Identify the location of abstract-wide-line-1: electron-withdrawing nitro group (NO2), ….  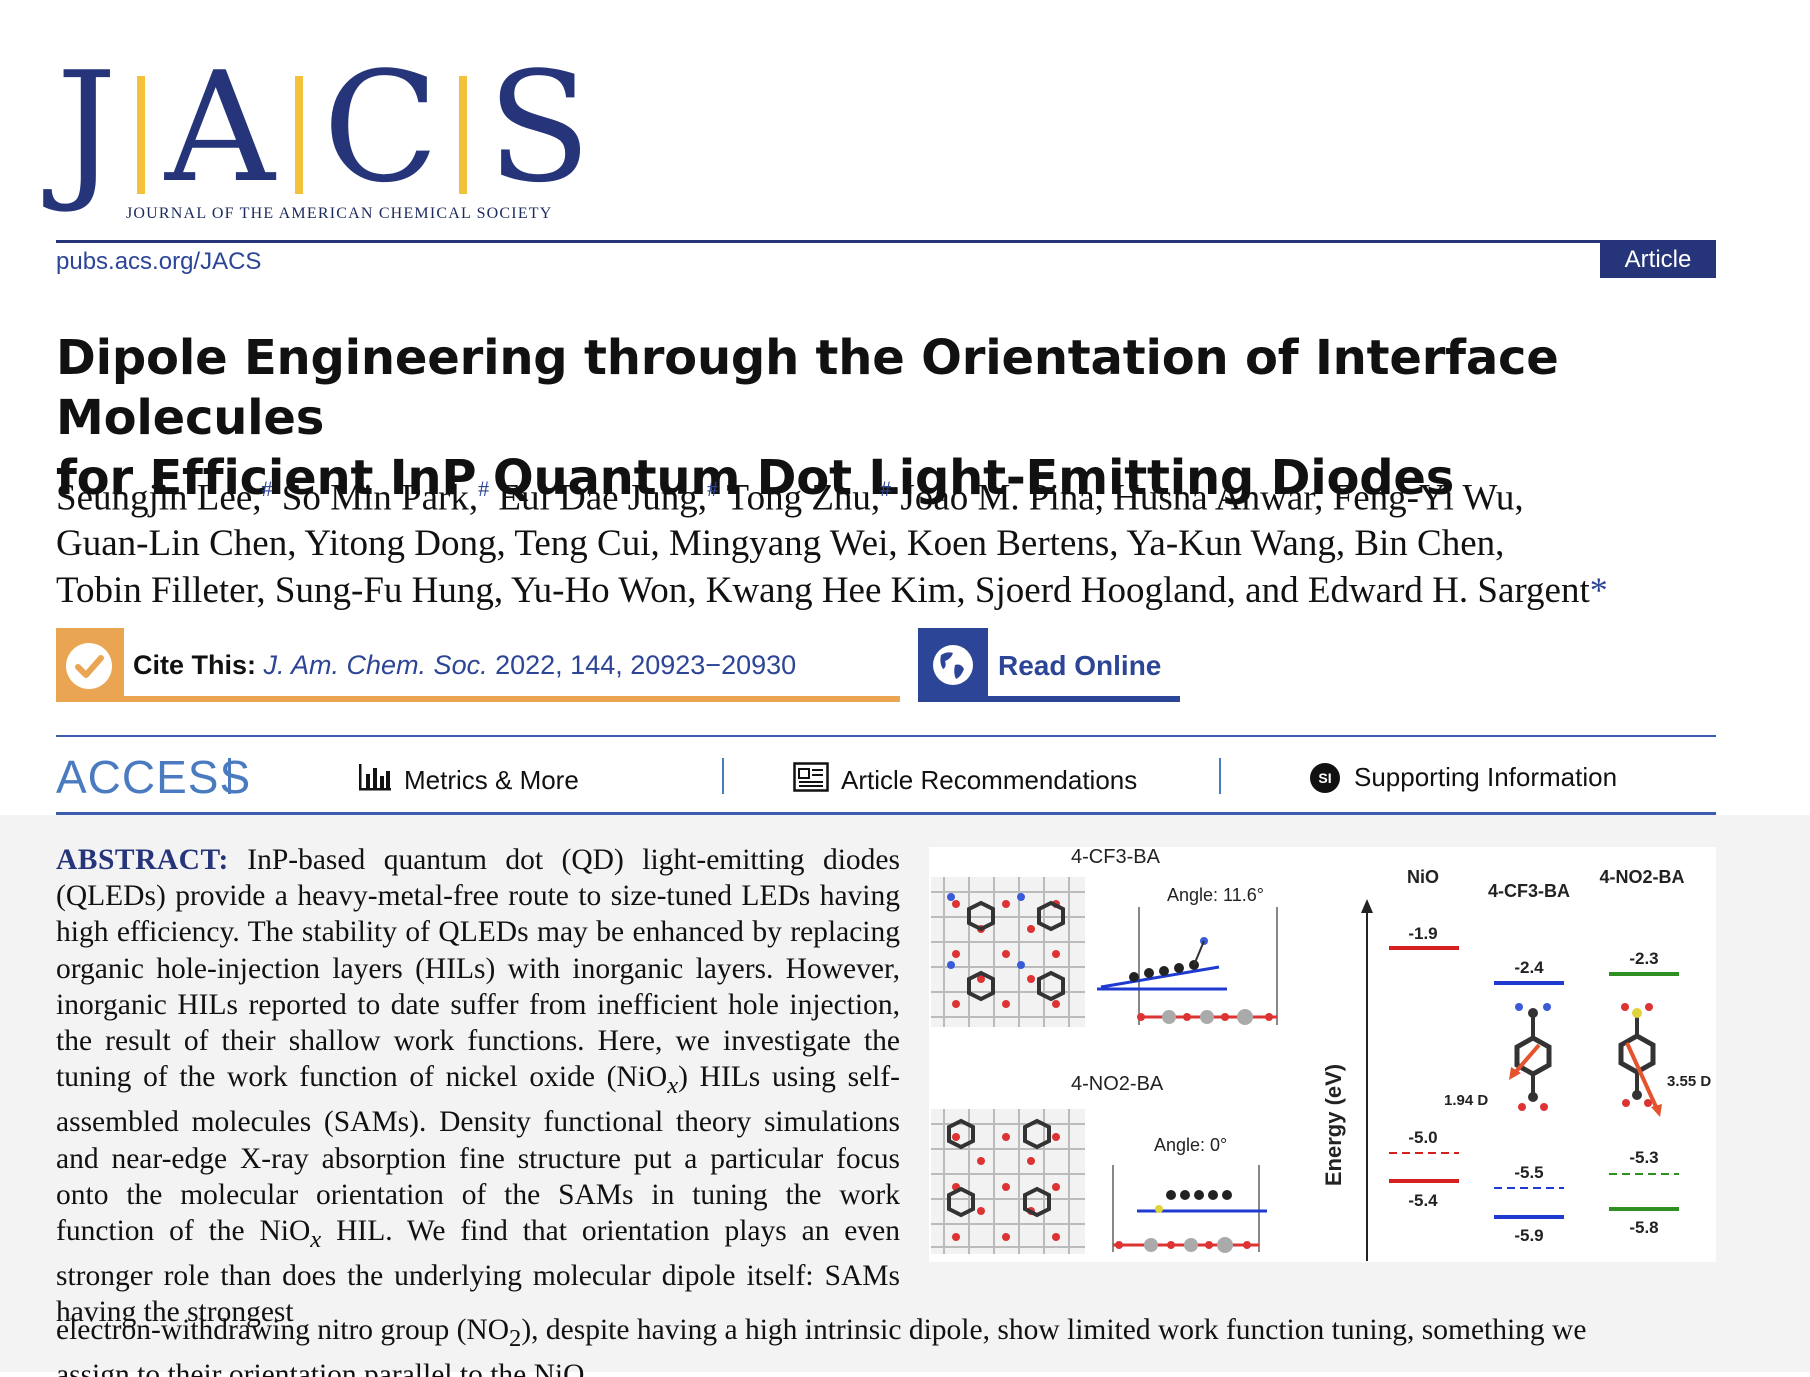
(886, 1334).